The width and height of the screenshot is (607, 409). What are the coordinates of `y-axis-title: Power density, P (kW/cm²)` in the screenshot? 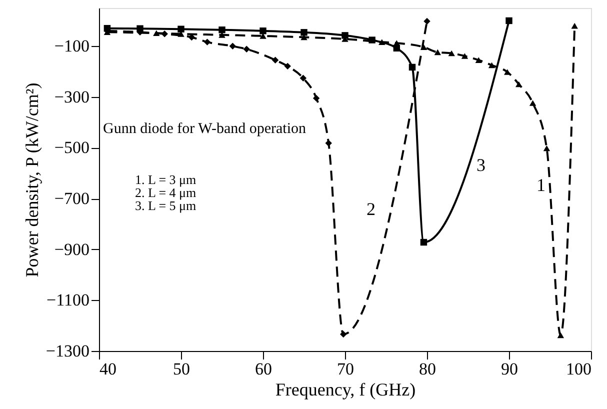 It's located at (32, 180).